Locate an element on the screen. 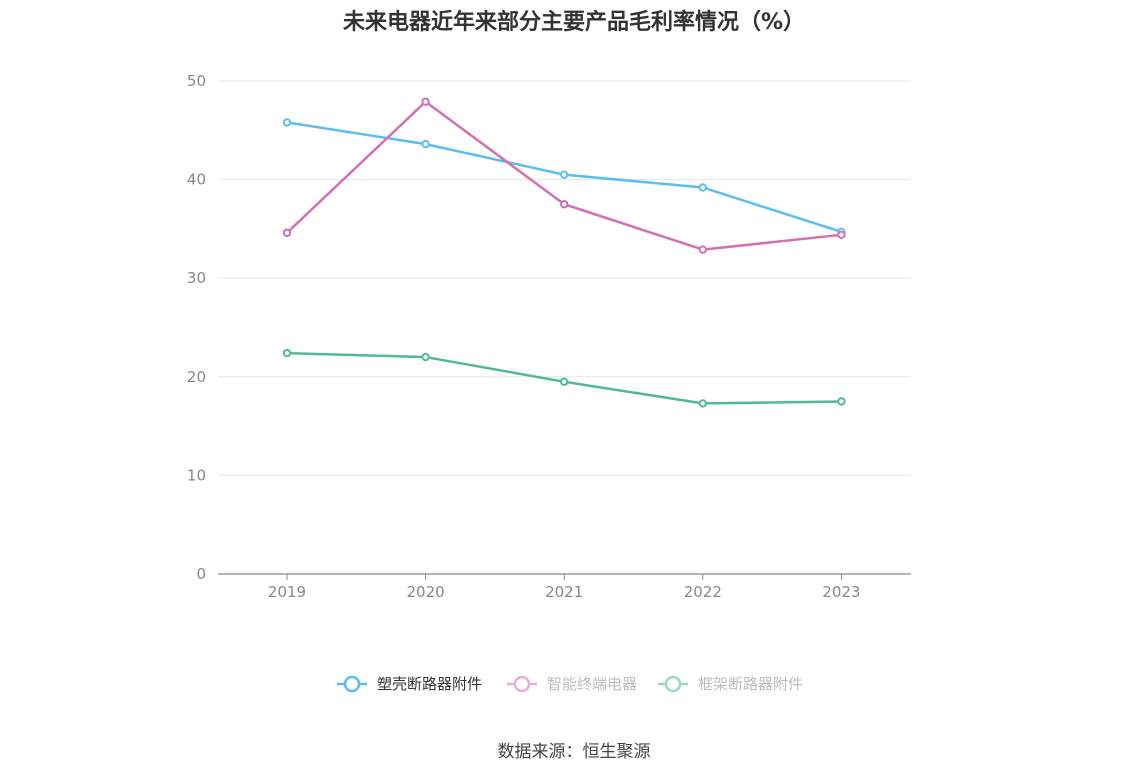 The image size is (1148, 776). legend-item-1: 塑壳断路器附件 is located at coordinates (409, 684).